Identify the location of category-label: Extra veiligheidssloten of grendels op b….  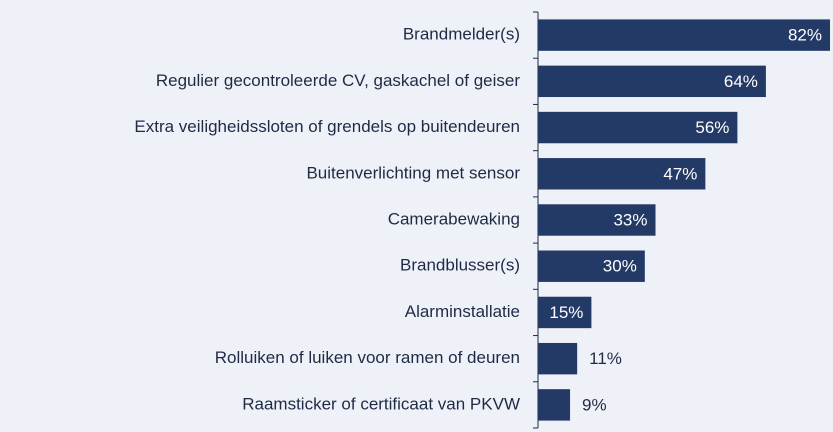
(327, 126).